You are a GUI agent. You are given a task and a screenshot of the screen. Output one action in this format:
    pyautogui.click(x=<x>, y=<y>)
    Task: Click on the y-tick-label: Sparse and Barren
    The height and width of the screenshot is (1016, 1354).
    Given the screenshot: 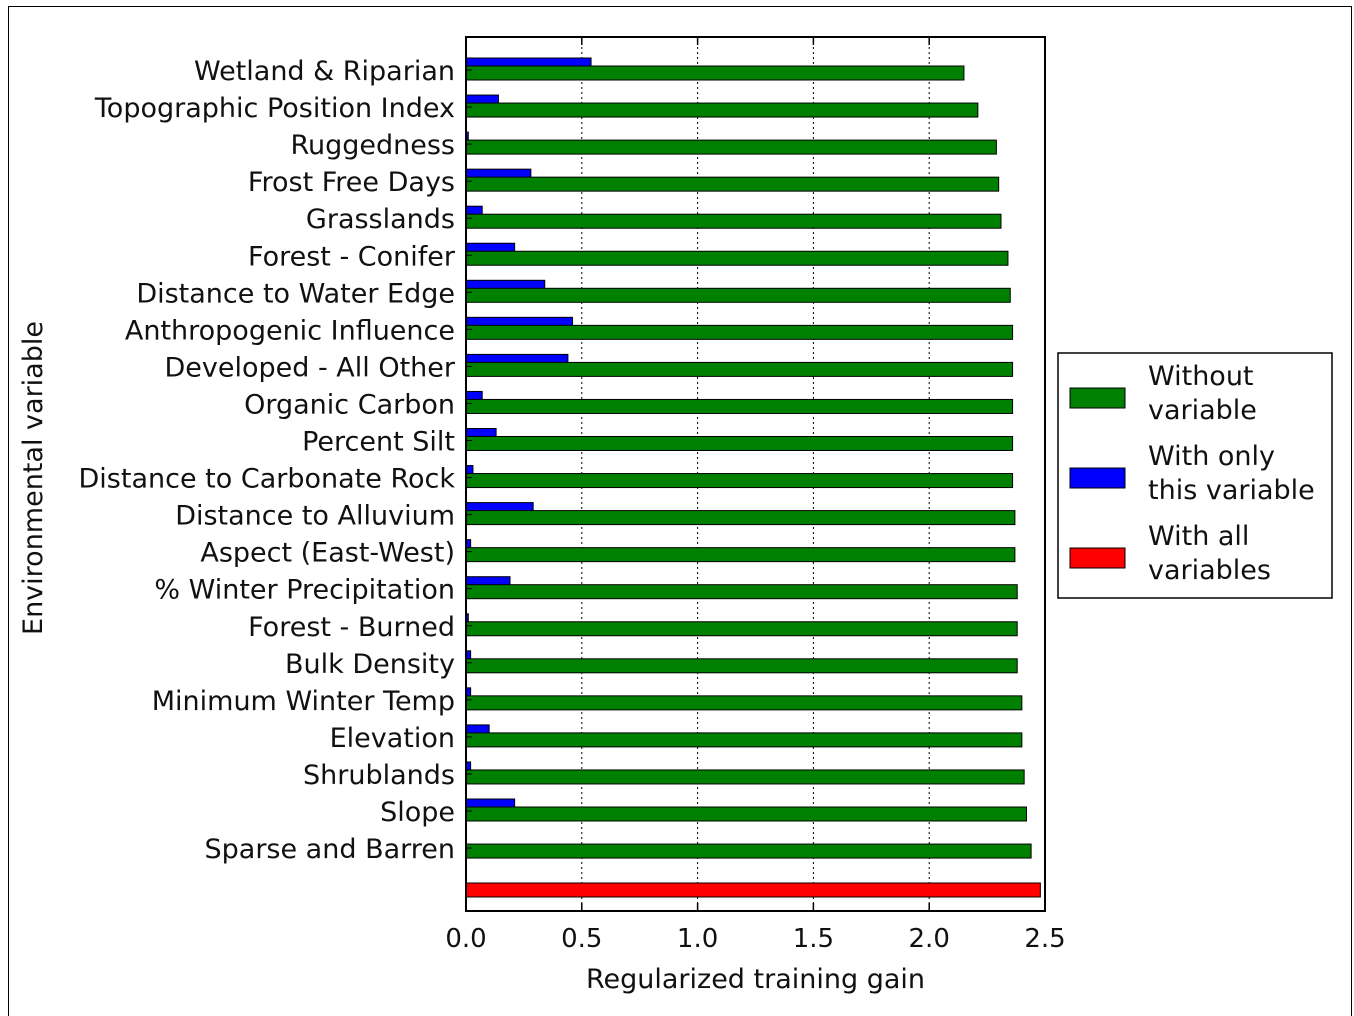 What is the action you would take?
    pyautogui.click(x=330, y=849)
    